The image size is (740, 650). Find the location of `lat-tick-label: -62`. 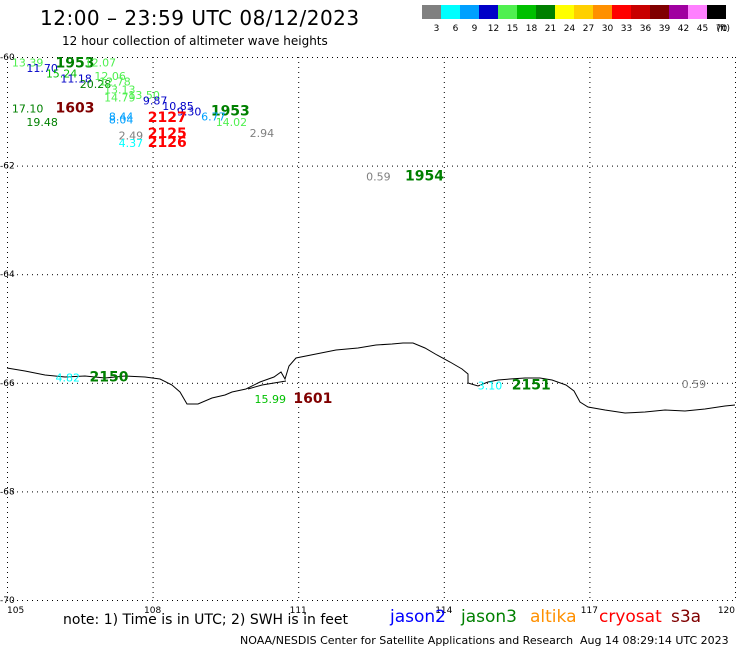

lat-tick-label: -62 is located at coordinates (7, 167).